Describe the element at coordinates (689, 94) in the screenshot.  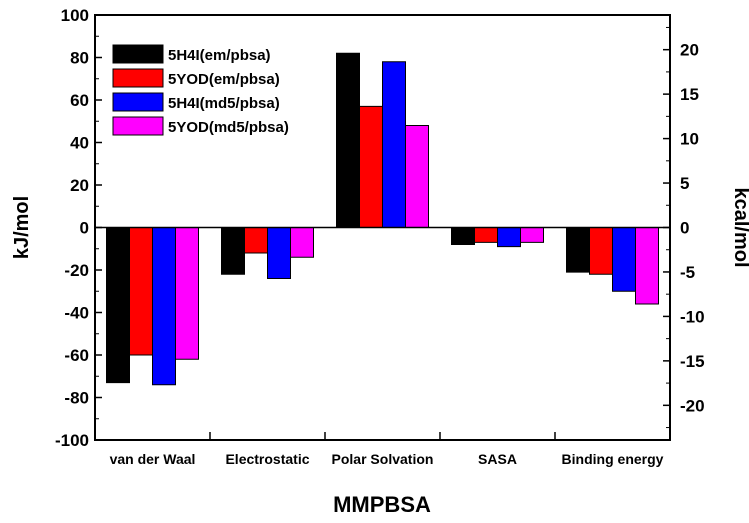
I see `y-tick-label-right: 15` at that location.